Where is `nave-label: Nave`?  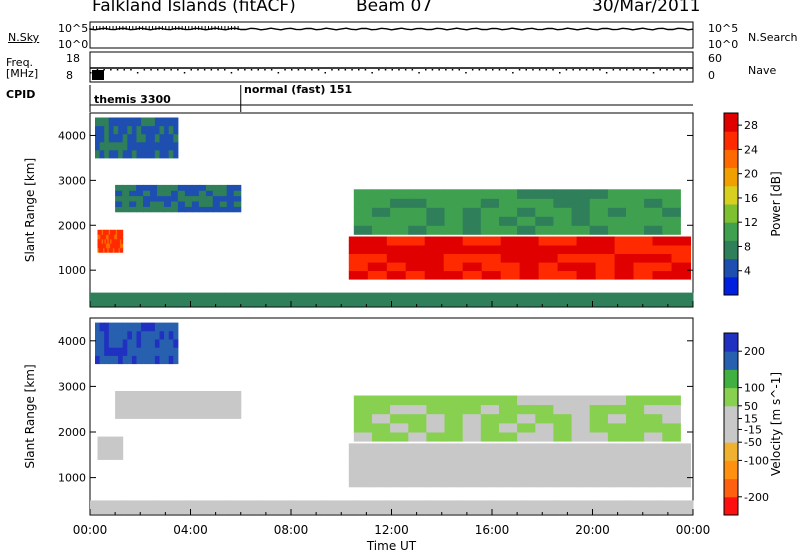 nave-label: Nave is located at coordinates (762, 70).